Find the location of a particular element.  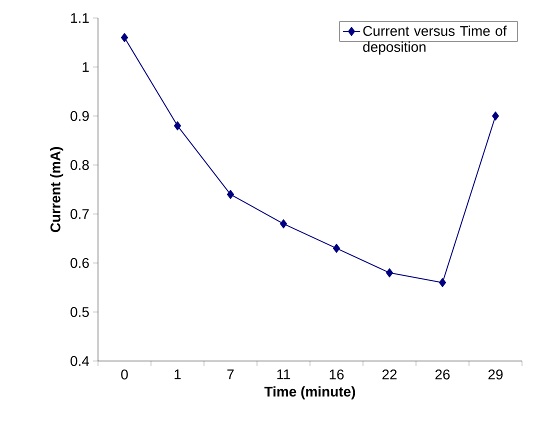

y-tick-label: 0.4 is located at coordinates (80, 361).